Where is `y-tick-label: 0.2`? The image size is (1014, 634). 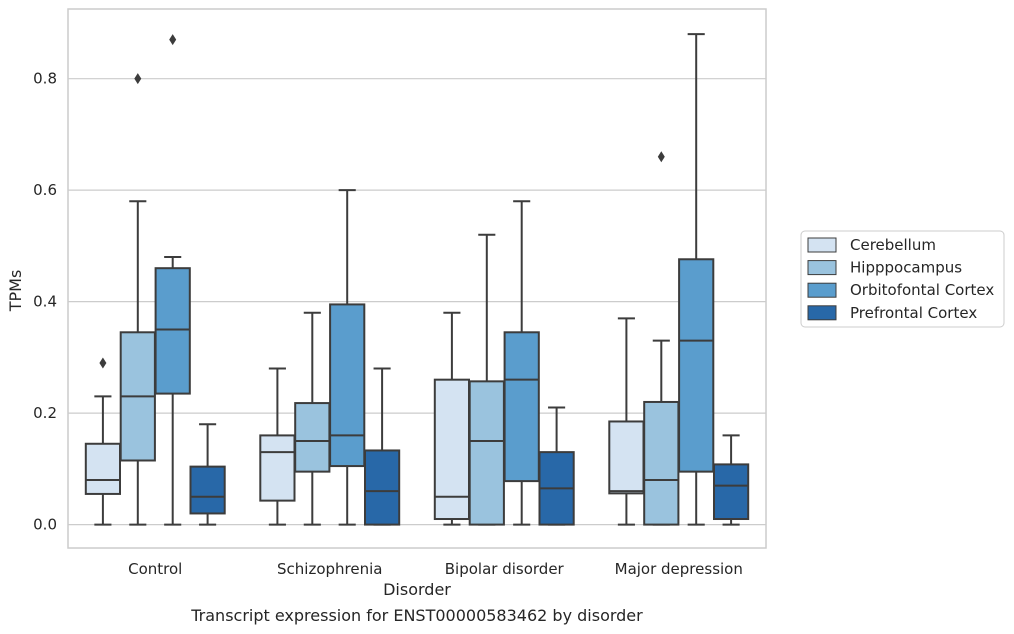
y-tick-label: 0.2 is located at coordinates (45, 413).